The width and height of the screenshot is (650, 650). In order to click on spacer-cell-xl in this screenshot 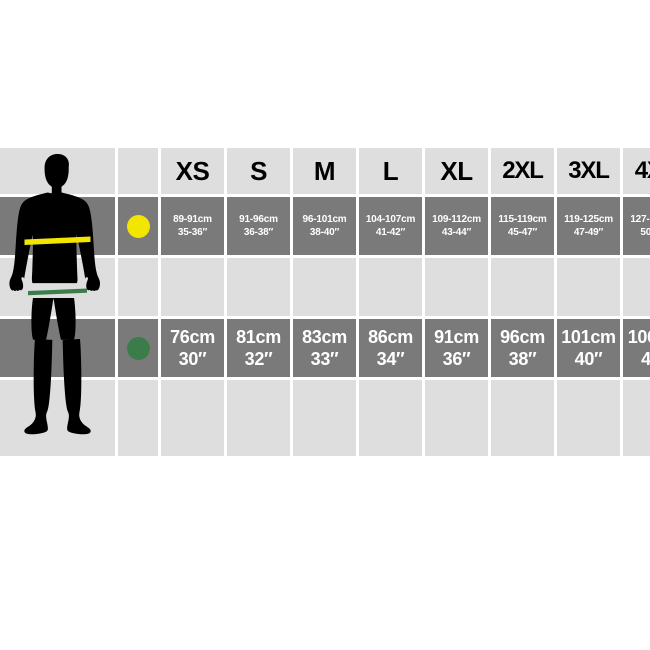, I will do `click(456, 287)`.